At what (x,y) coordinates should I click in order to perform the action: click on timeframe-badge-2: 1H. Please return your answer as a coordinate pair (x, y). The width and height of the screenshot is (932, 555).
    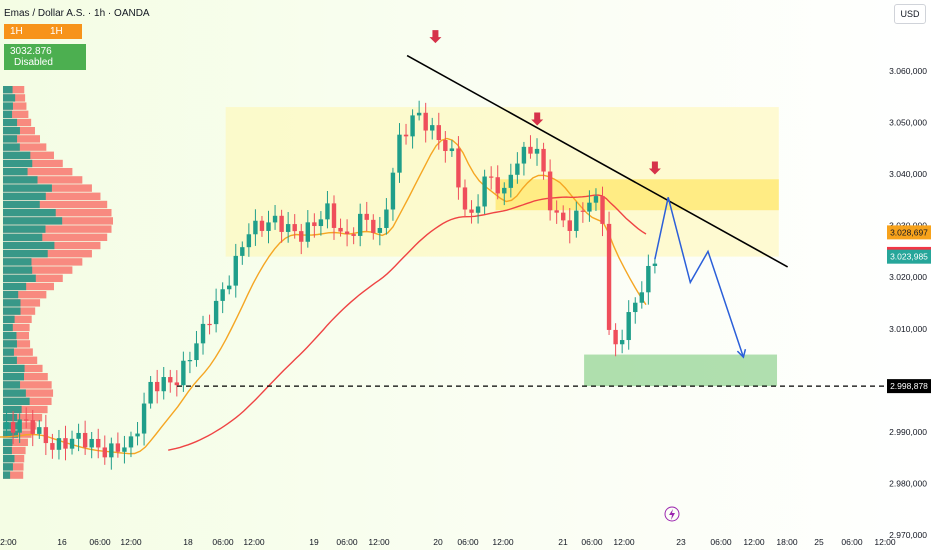
    Looking at the image, I should click on (63, 31).